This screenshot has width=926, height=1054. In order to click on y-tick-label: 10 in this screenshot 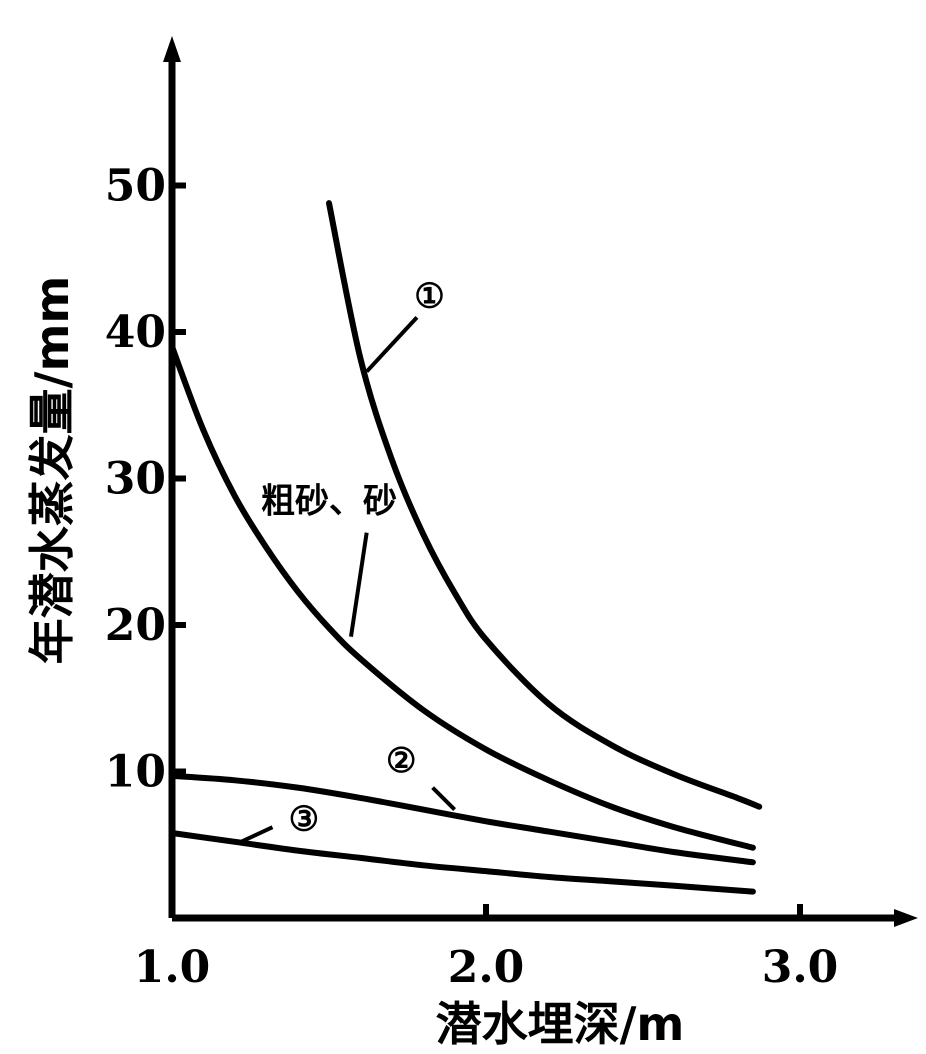, I will do `click(135, 772)`.